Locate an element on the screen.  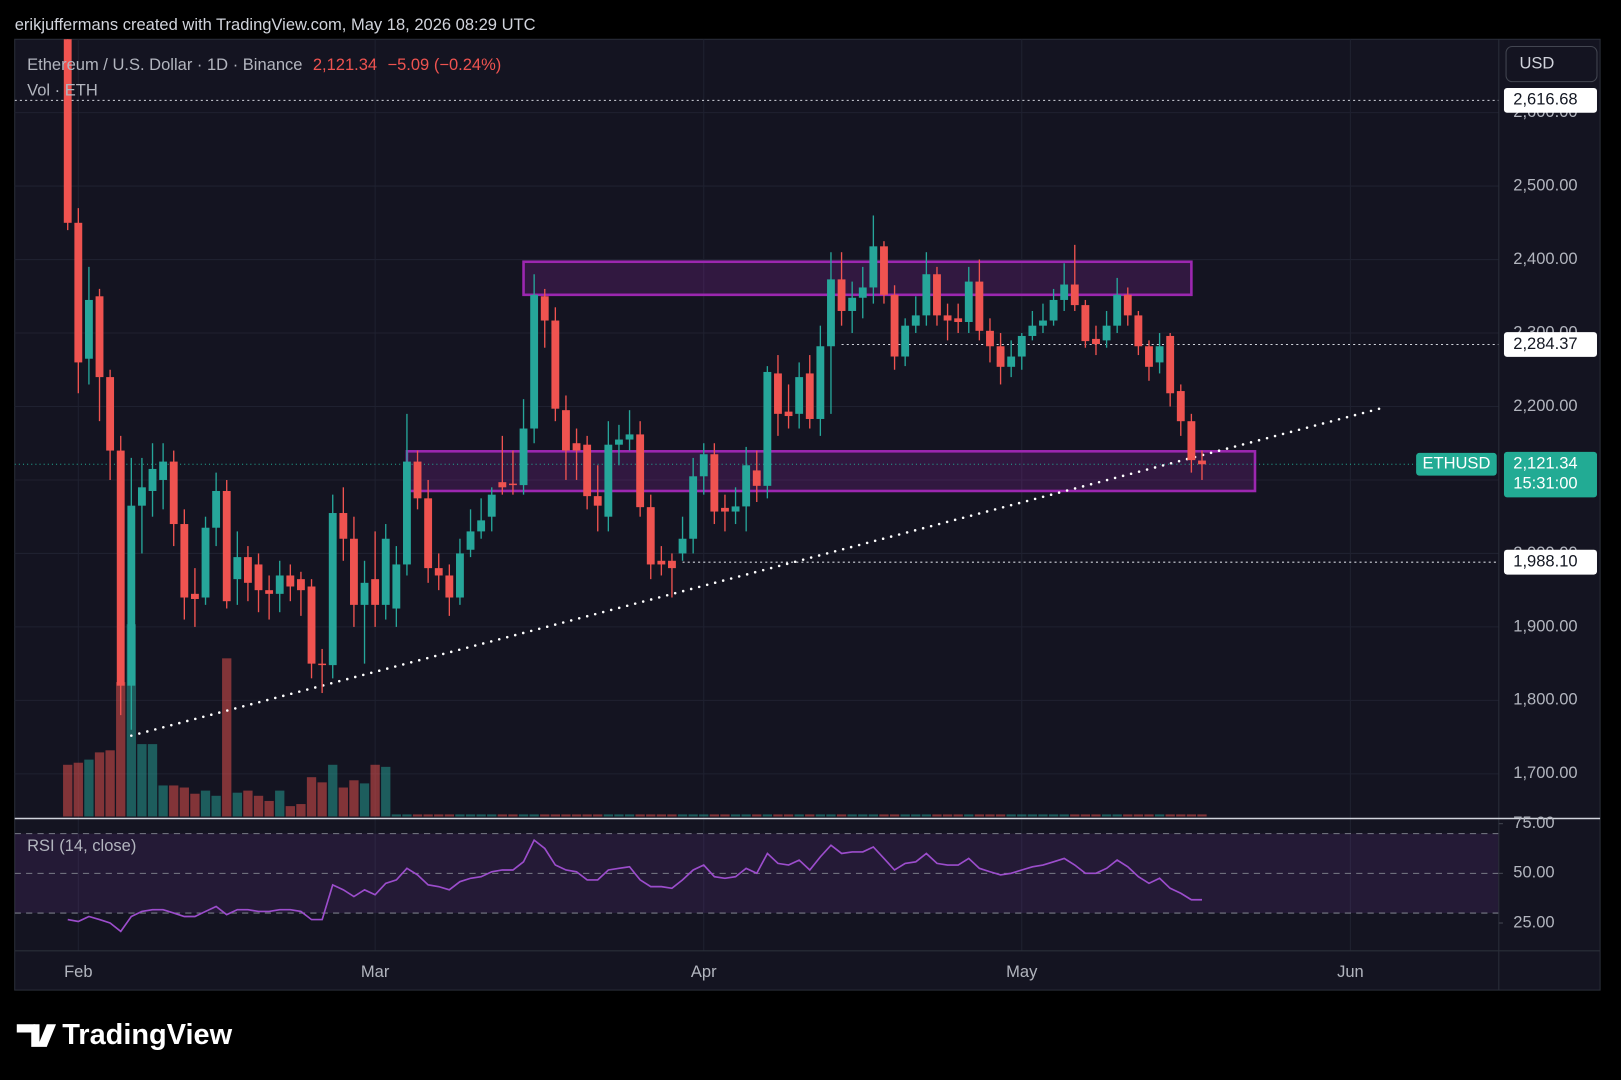
logo-dot is located at coordinates (34, 1028).